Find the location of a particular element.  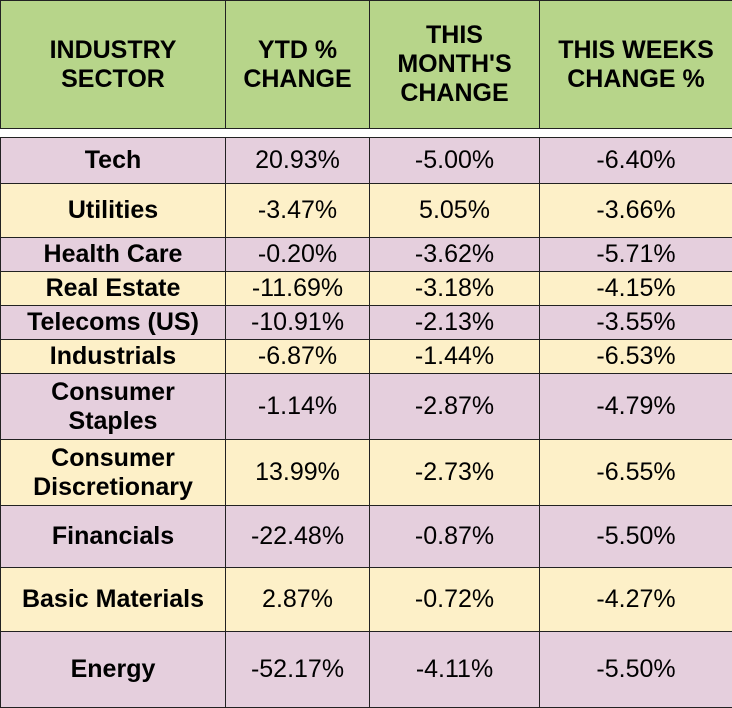

table-row: Energy -52.17% -4.11% -5.50% is located at coordinates (366, 670).